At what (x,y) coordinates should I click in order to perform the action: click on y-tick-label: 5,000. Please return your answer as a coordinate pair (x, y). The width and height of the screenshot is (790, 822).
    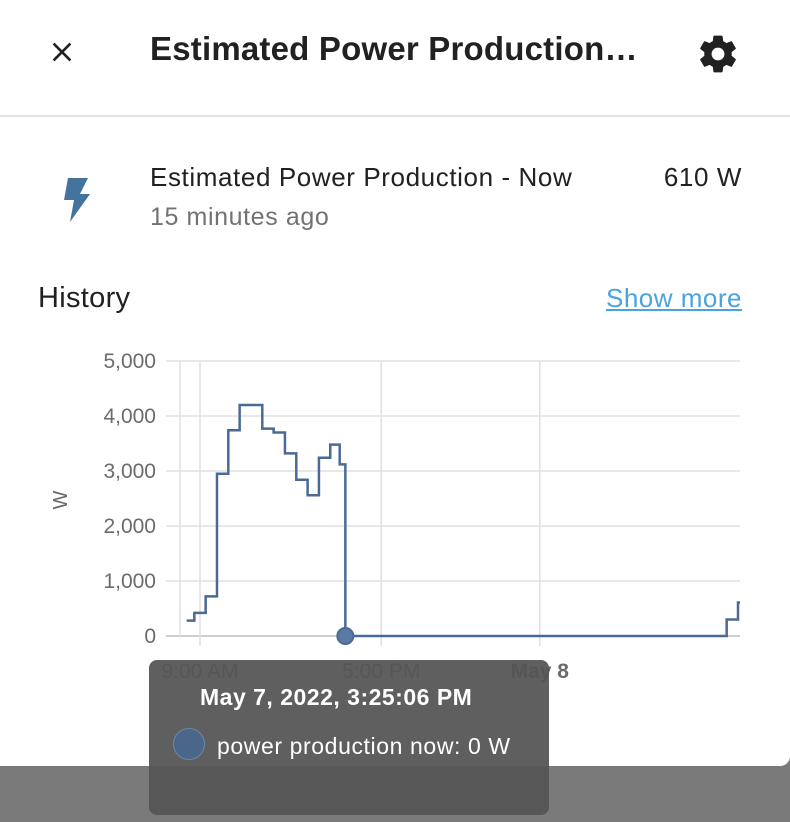
    Looking at the image, I should click on (129, 361).